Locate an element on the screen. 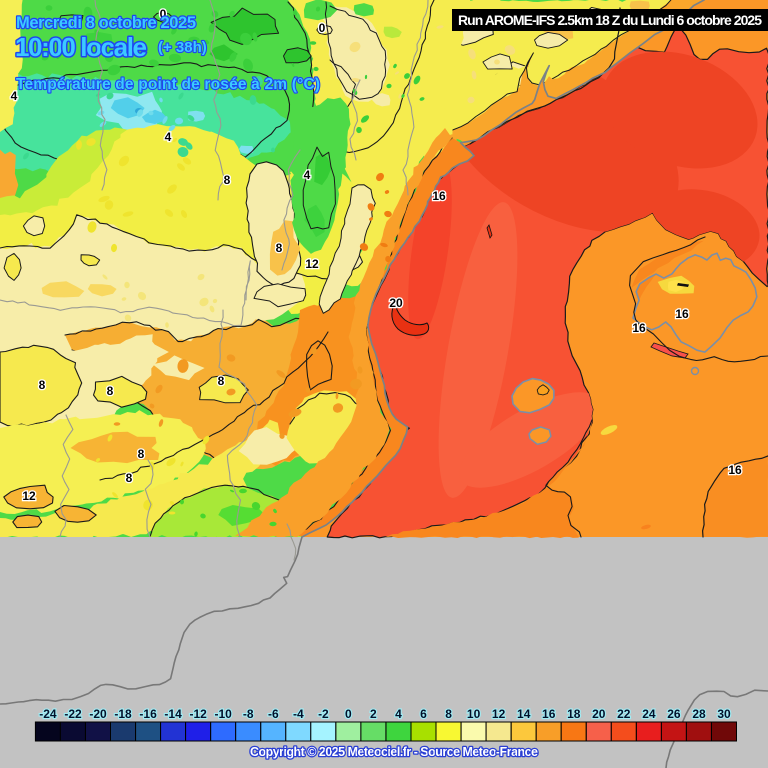  svg-text: 24 is located at coordinates (649, 714).